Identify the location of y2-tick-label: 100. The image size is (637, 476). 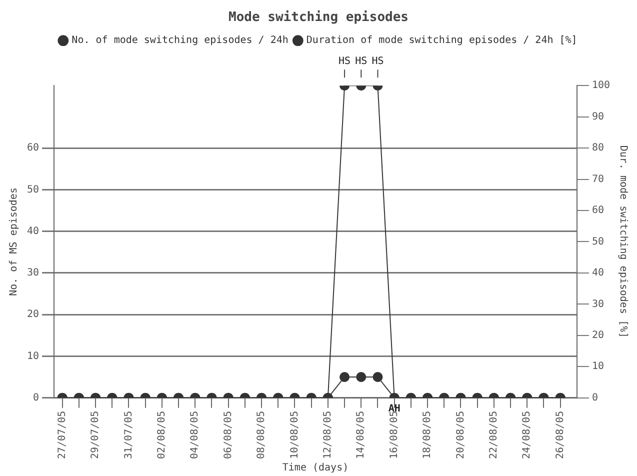
(601, 86).